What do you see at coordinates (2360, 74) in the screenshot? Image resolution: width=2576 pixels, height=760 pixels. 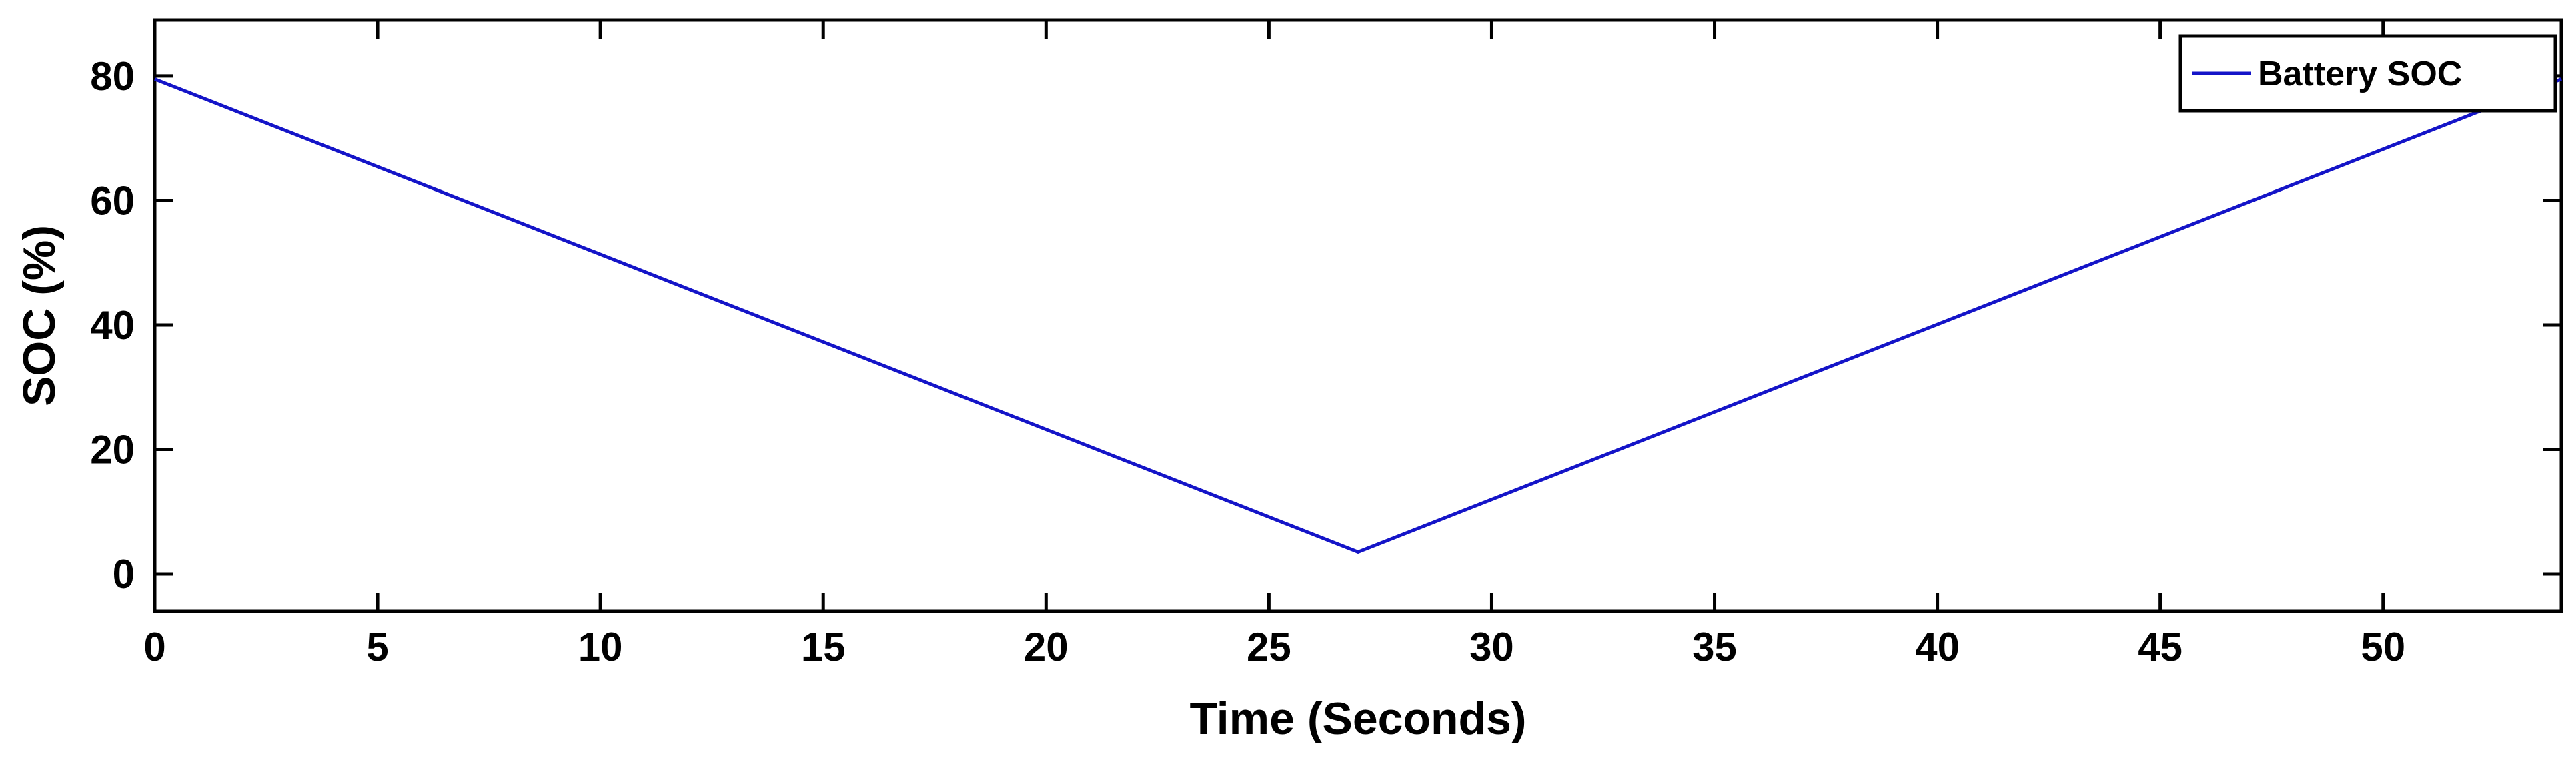 I see `legend-label-battery-soc: Battery SOC` at bounding box center [2360, 74].